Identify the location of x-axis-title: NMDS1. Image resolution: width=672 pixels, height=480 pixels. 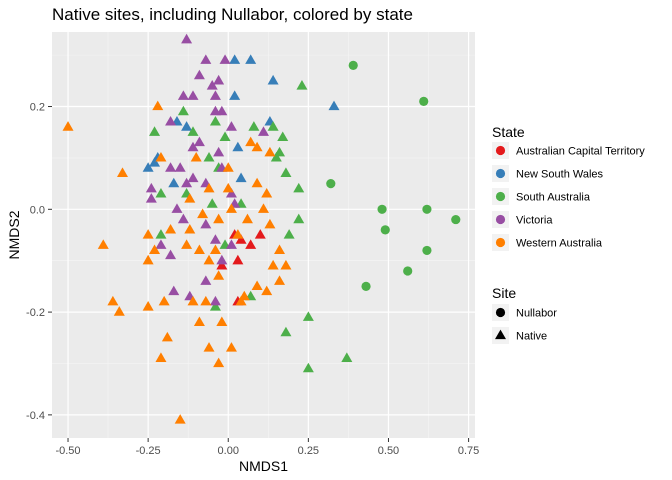
(263, 466).